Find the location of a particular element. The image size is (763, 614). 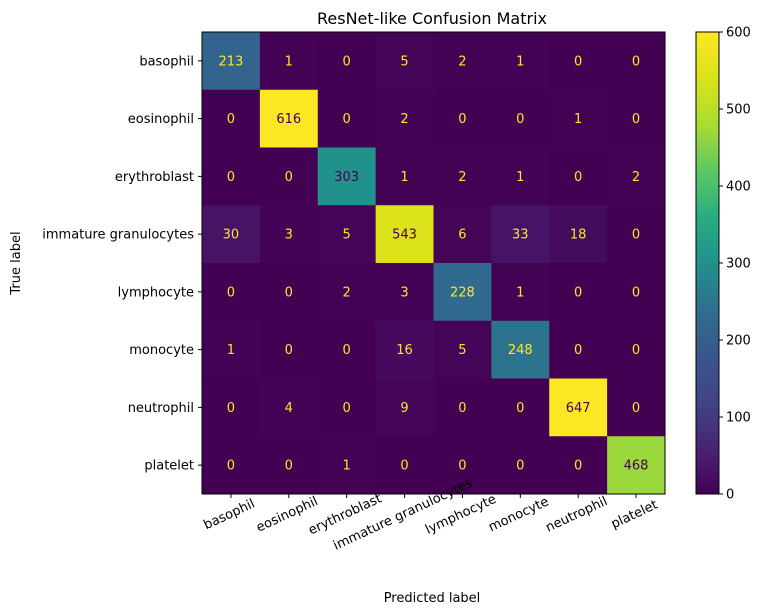

cell-value: 543 is located at coordinates (404, 235).